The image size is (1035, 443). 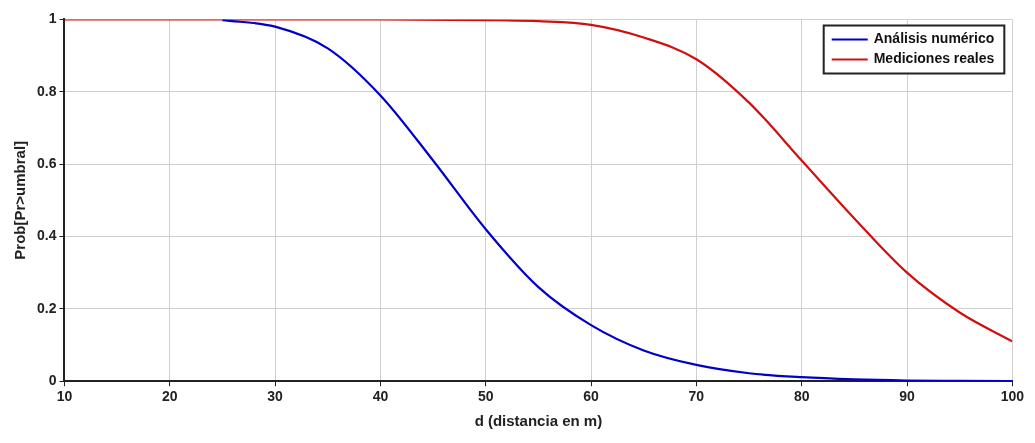 I want to click on y-tick-label: 0.6, so click(x=46, y=162).